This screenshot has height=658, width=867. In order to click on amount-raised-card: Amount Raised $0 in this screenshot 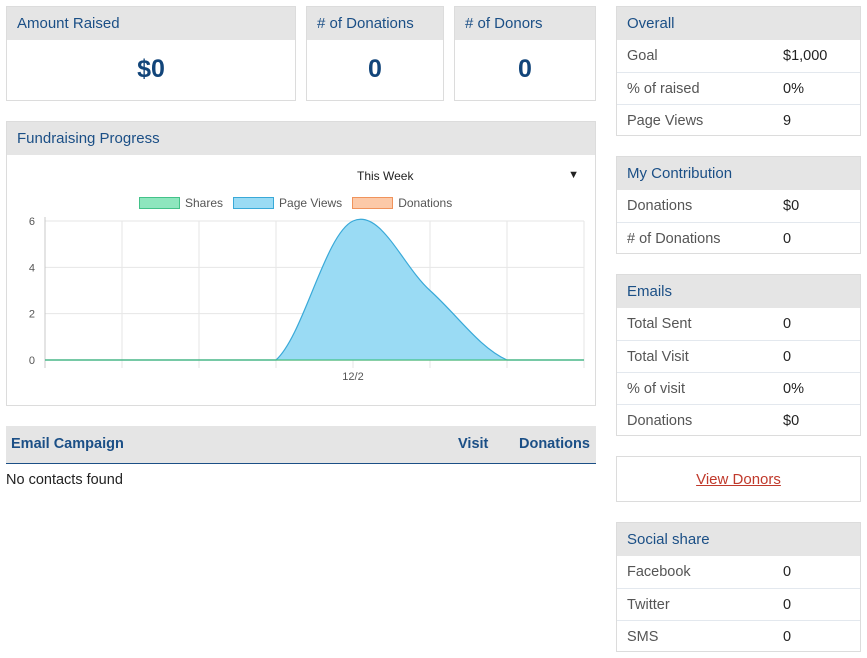, I will do `click(151, 53)`.